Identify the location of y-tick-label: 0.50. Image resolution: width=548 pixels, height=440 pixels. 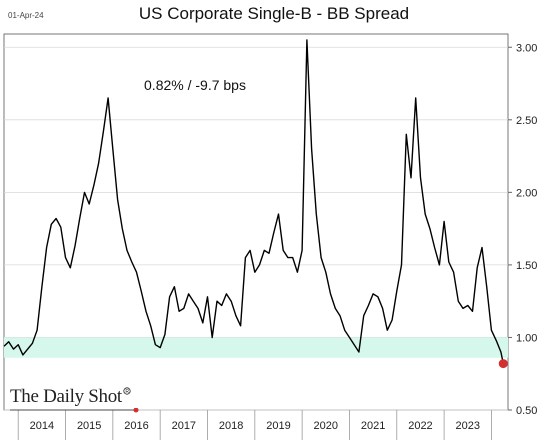
(526, 411).